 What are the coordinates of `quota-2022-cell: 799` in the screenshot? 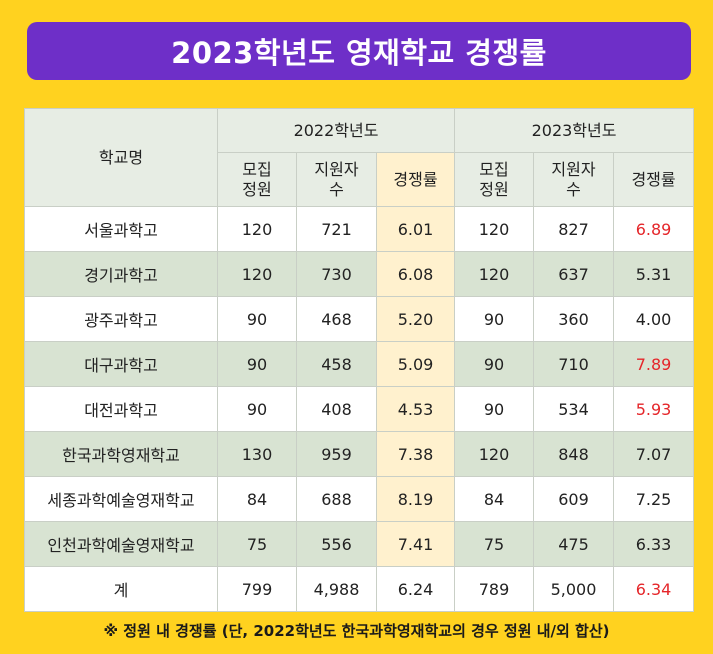 It's located at (257, 589).